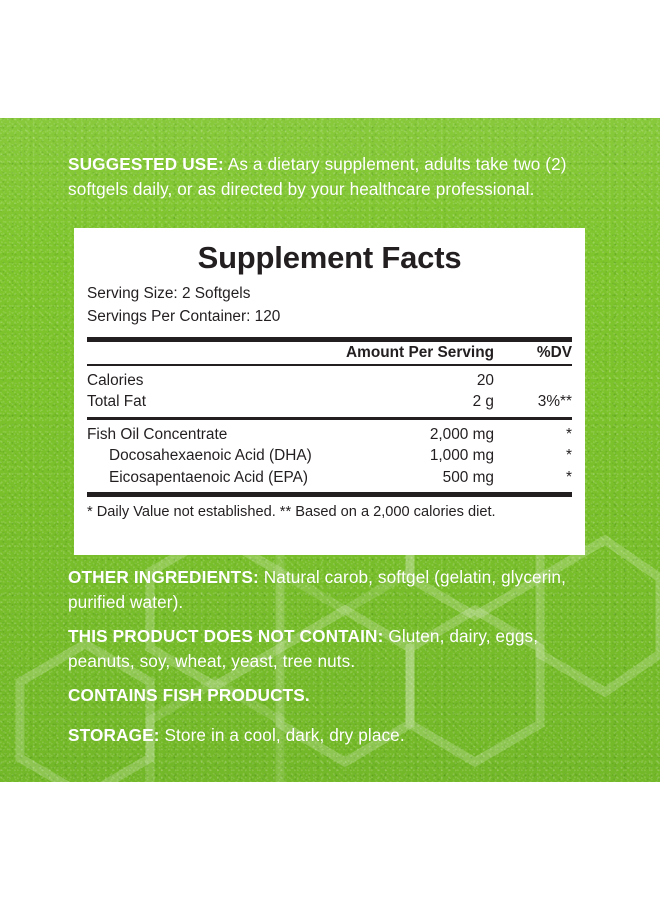  What do you see at coordinates (157, 434) in the screenshot?
I see `row-name: Fish Oil Concentrate` at bounding box center [157, 434].